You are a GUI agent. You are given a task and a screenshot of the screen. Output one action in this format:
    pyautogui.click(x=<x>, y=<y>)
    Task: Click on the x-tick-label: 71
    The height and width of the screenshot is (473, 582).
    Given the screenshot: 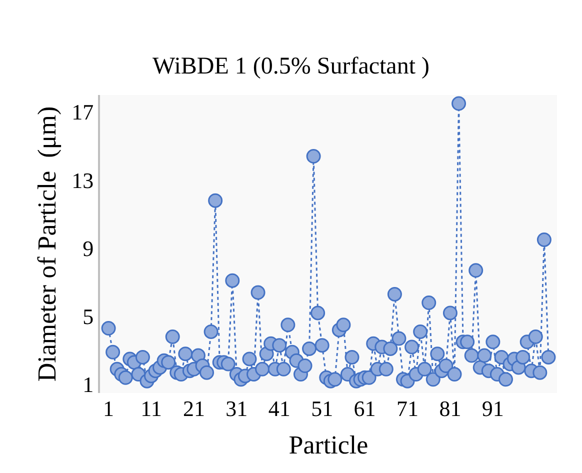 What is the action you would take?
    pyautogui.click(x=407, y=408)
    